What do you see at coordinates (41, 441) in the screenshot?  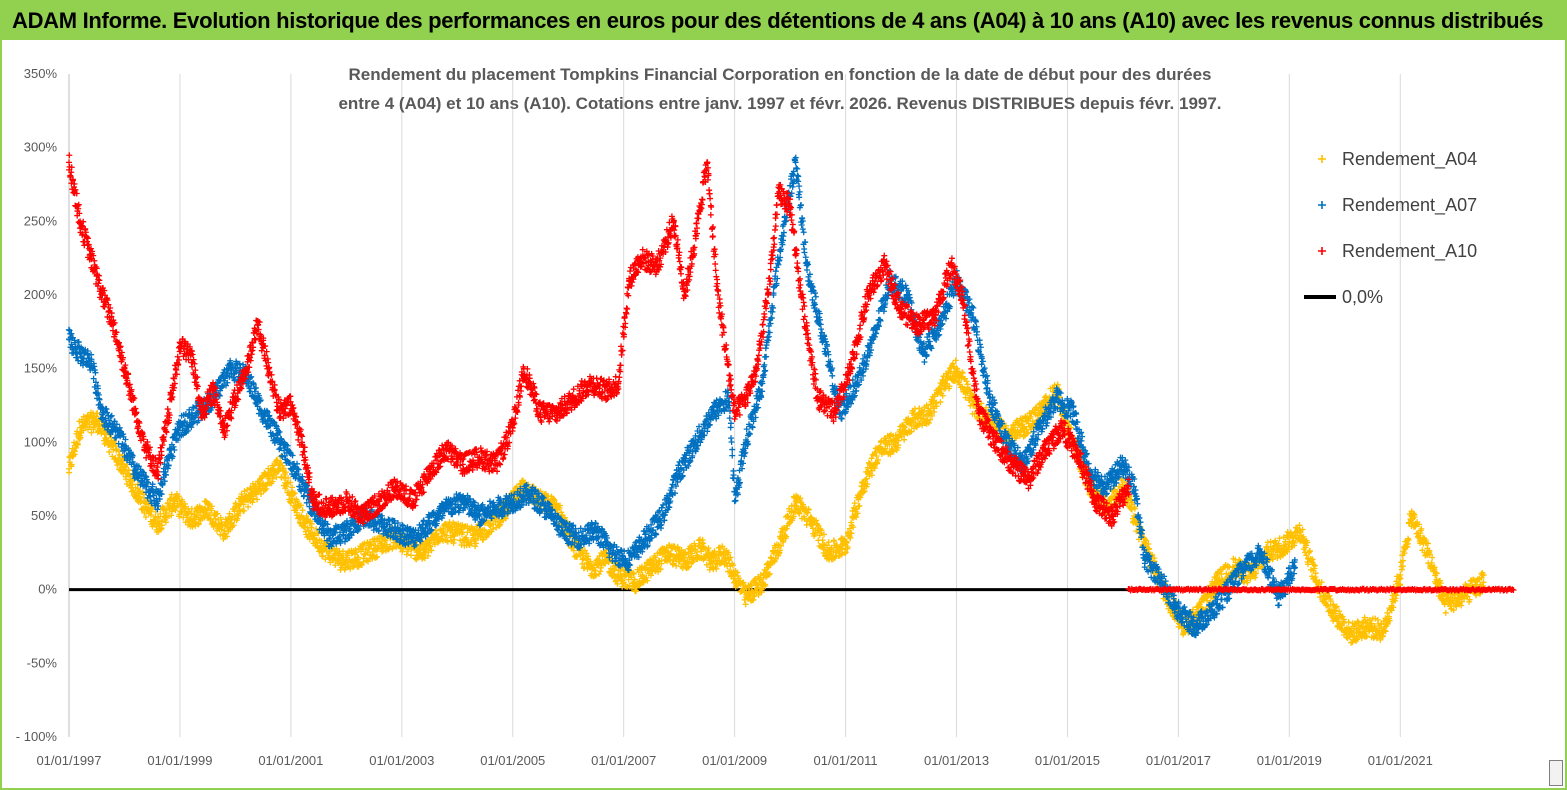 I see `y-tick-label: 100%` at bounding box center [41, 441].